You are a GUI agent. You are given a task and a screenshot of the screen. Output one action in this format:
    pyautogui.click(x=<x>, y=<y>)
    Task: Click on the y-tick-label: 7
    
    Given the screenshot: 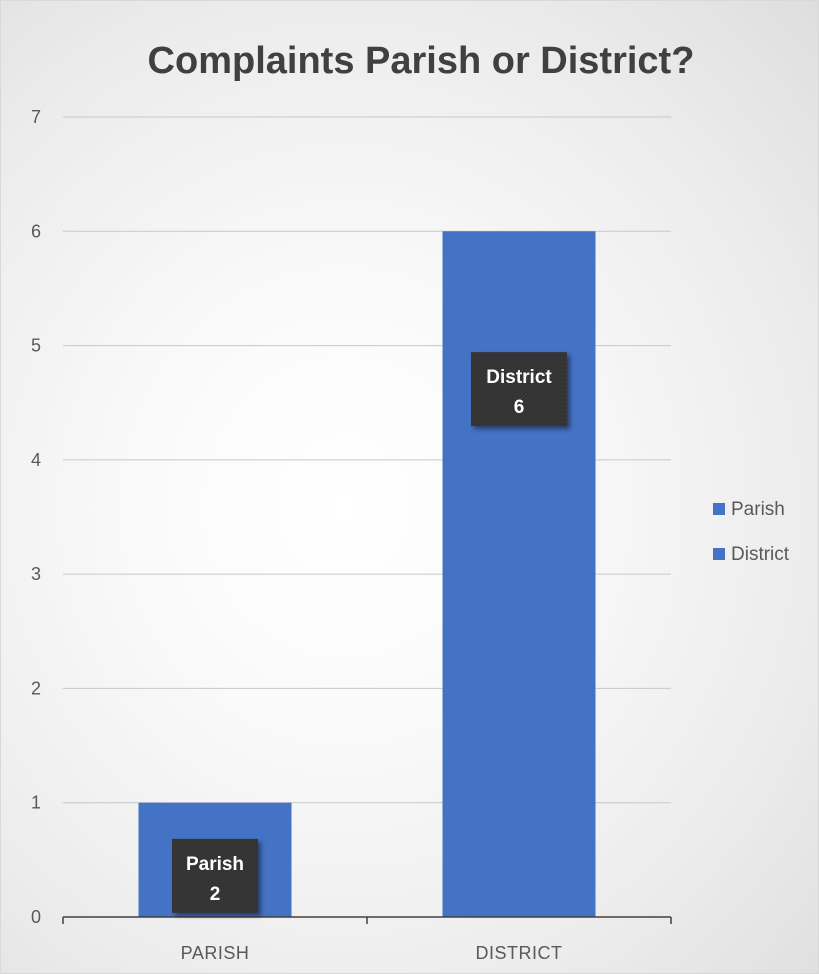 What is the action you would take?
    pyautogui.click(x=36, y=117)
    